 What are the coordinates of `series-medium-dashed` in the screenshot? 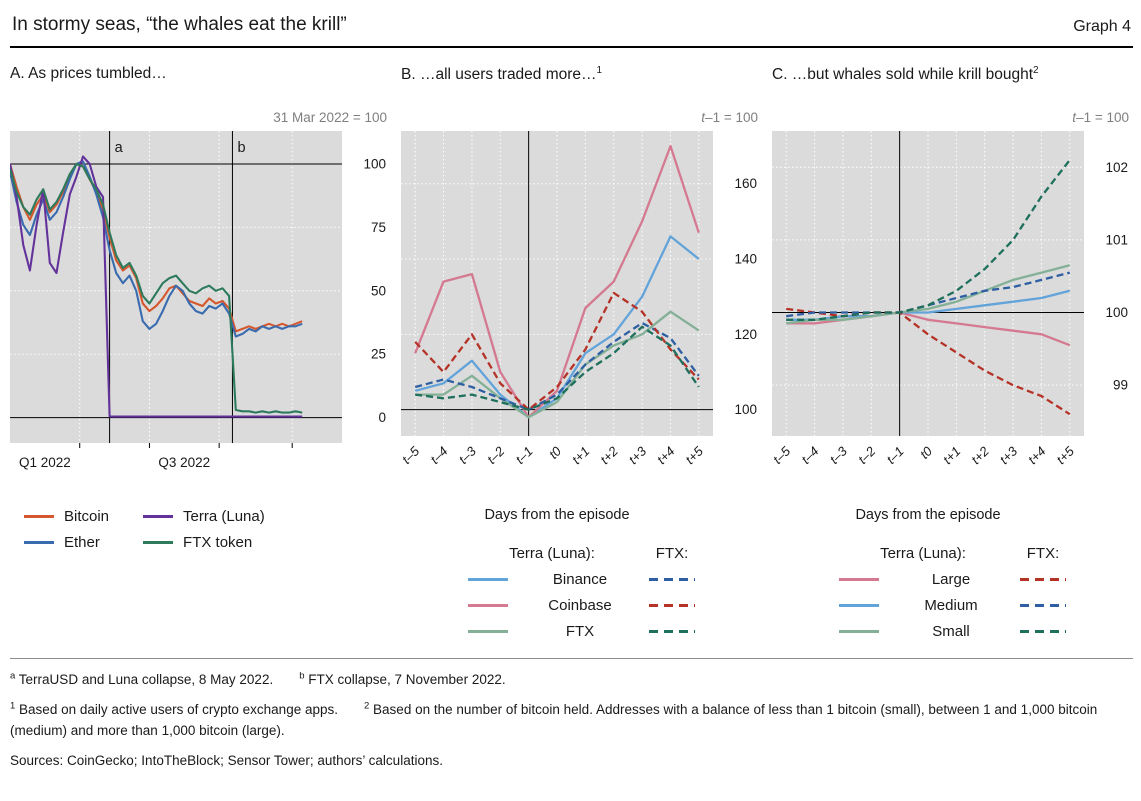 It's located at (928, 294).